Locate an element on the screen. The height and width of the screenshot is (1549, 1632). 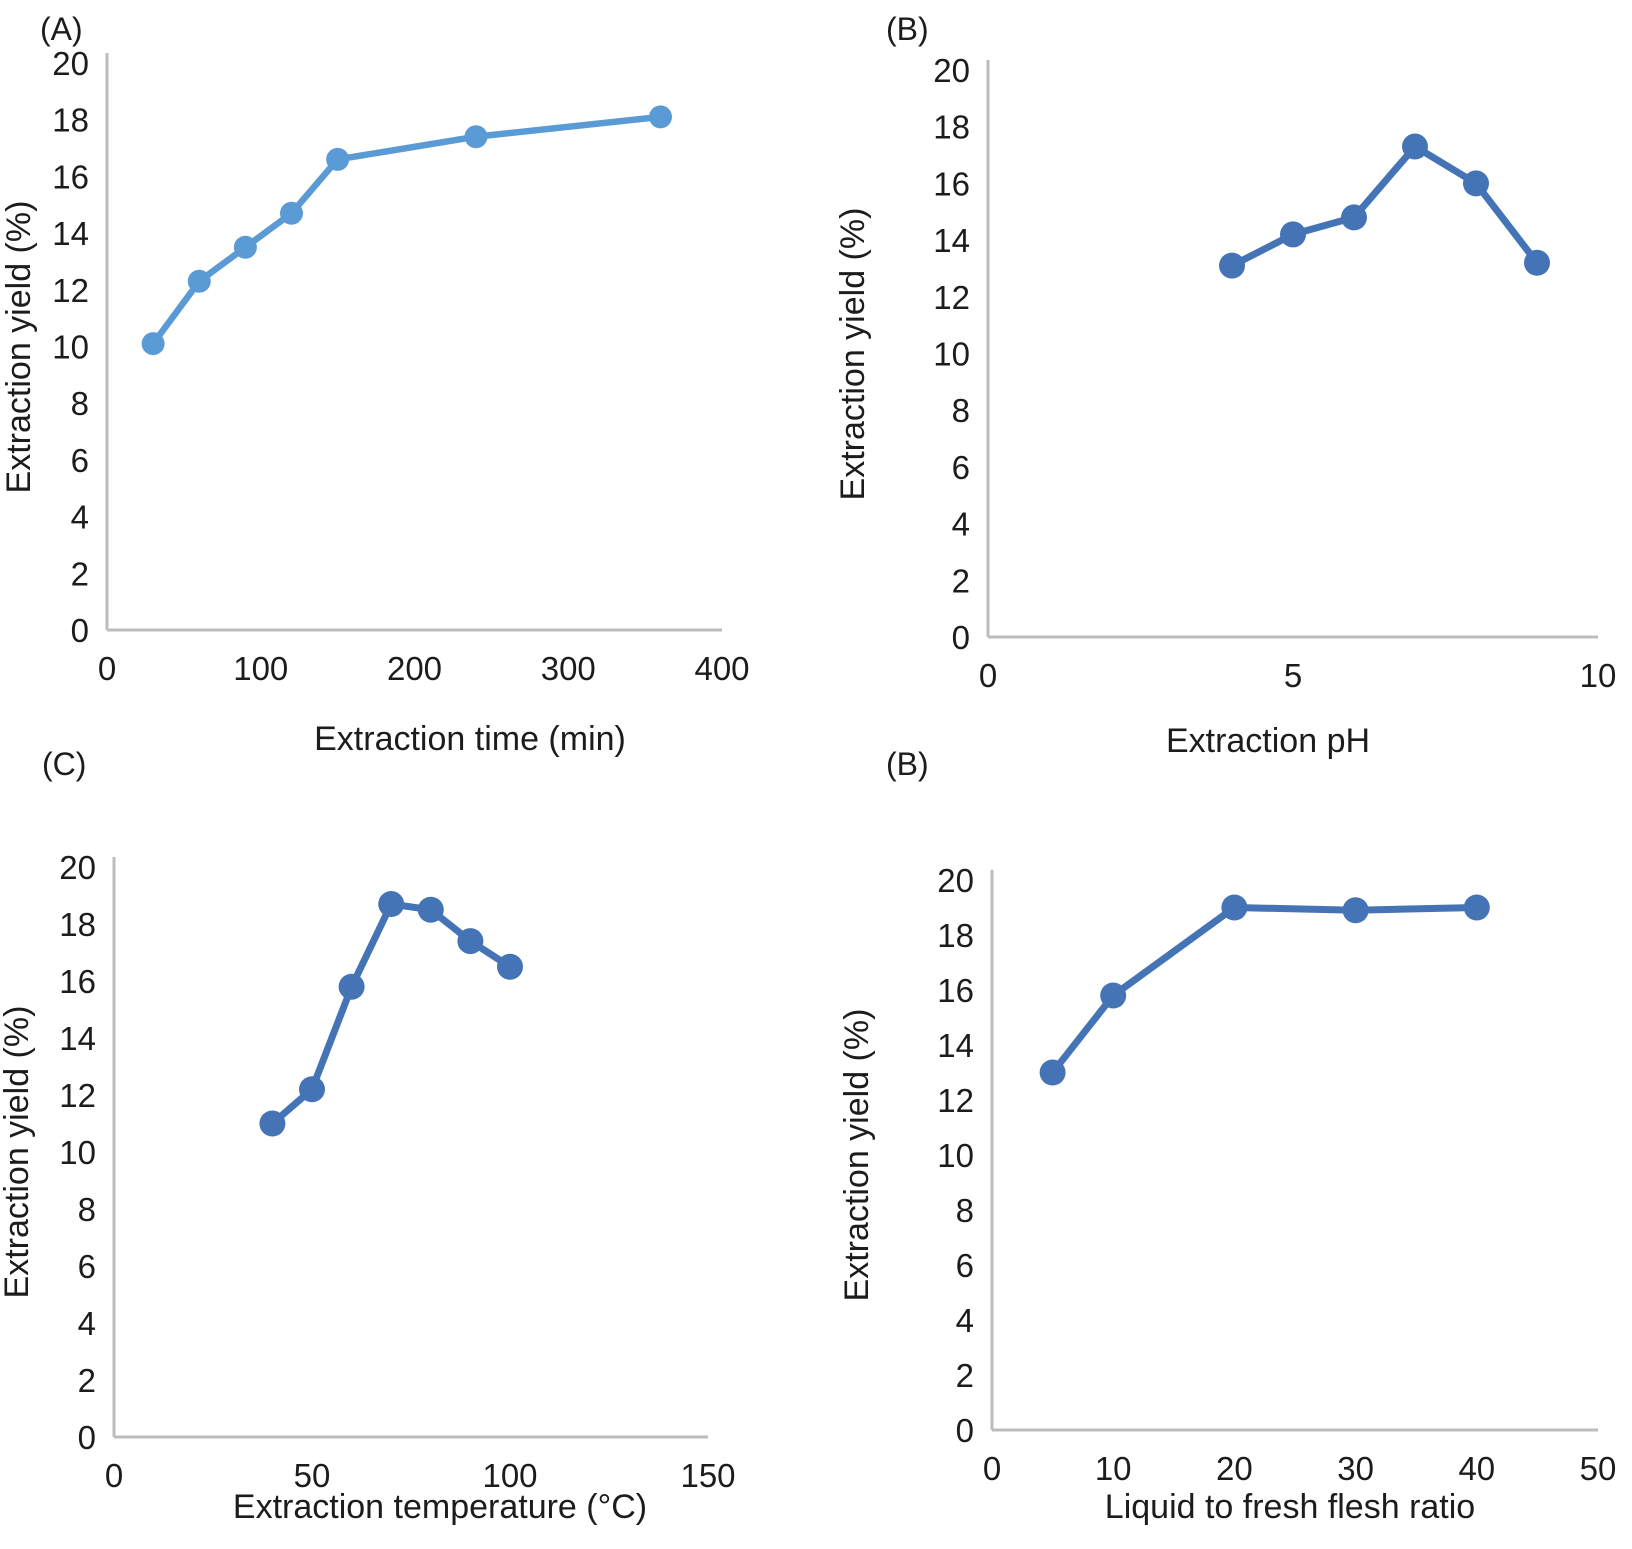
x-tick-label: 300 is located at coordinates (568, 668).